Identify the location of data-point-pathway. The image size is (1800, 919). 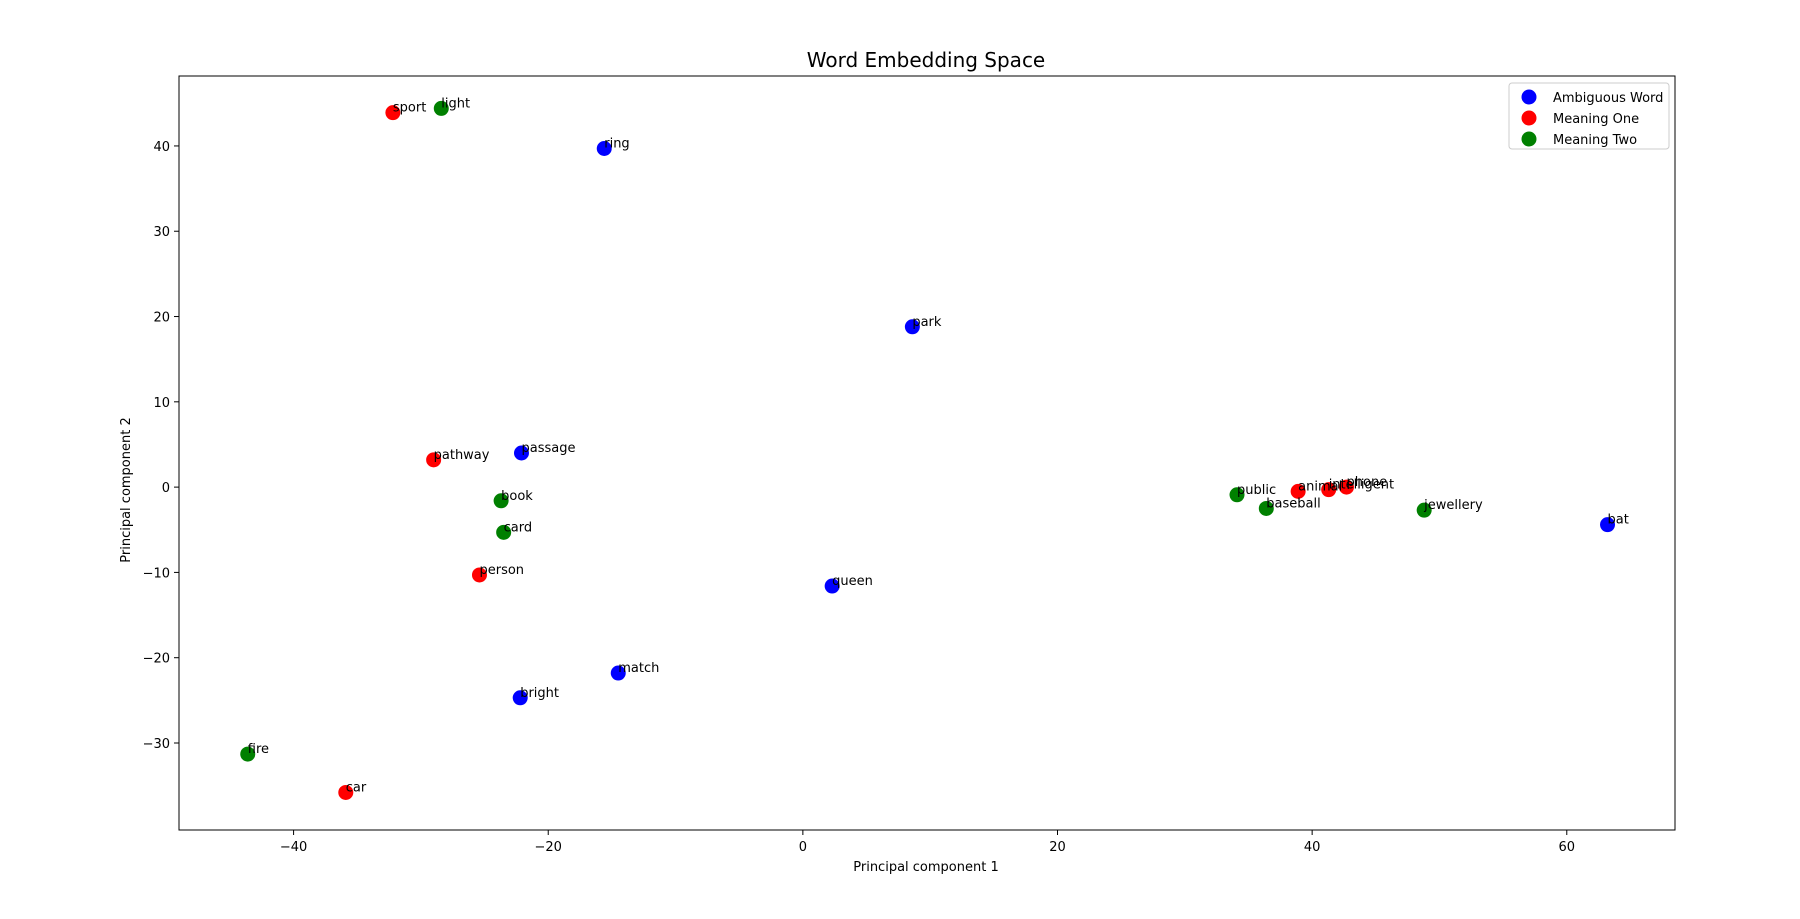
(434, 460).